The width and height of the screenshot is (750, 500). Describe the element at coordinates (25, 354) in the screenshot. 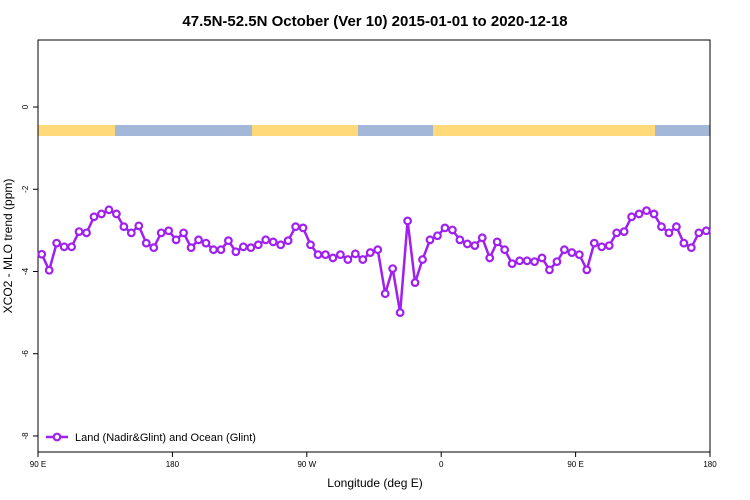

I see `y-tick-label: -6` at that location.